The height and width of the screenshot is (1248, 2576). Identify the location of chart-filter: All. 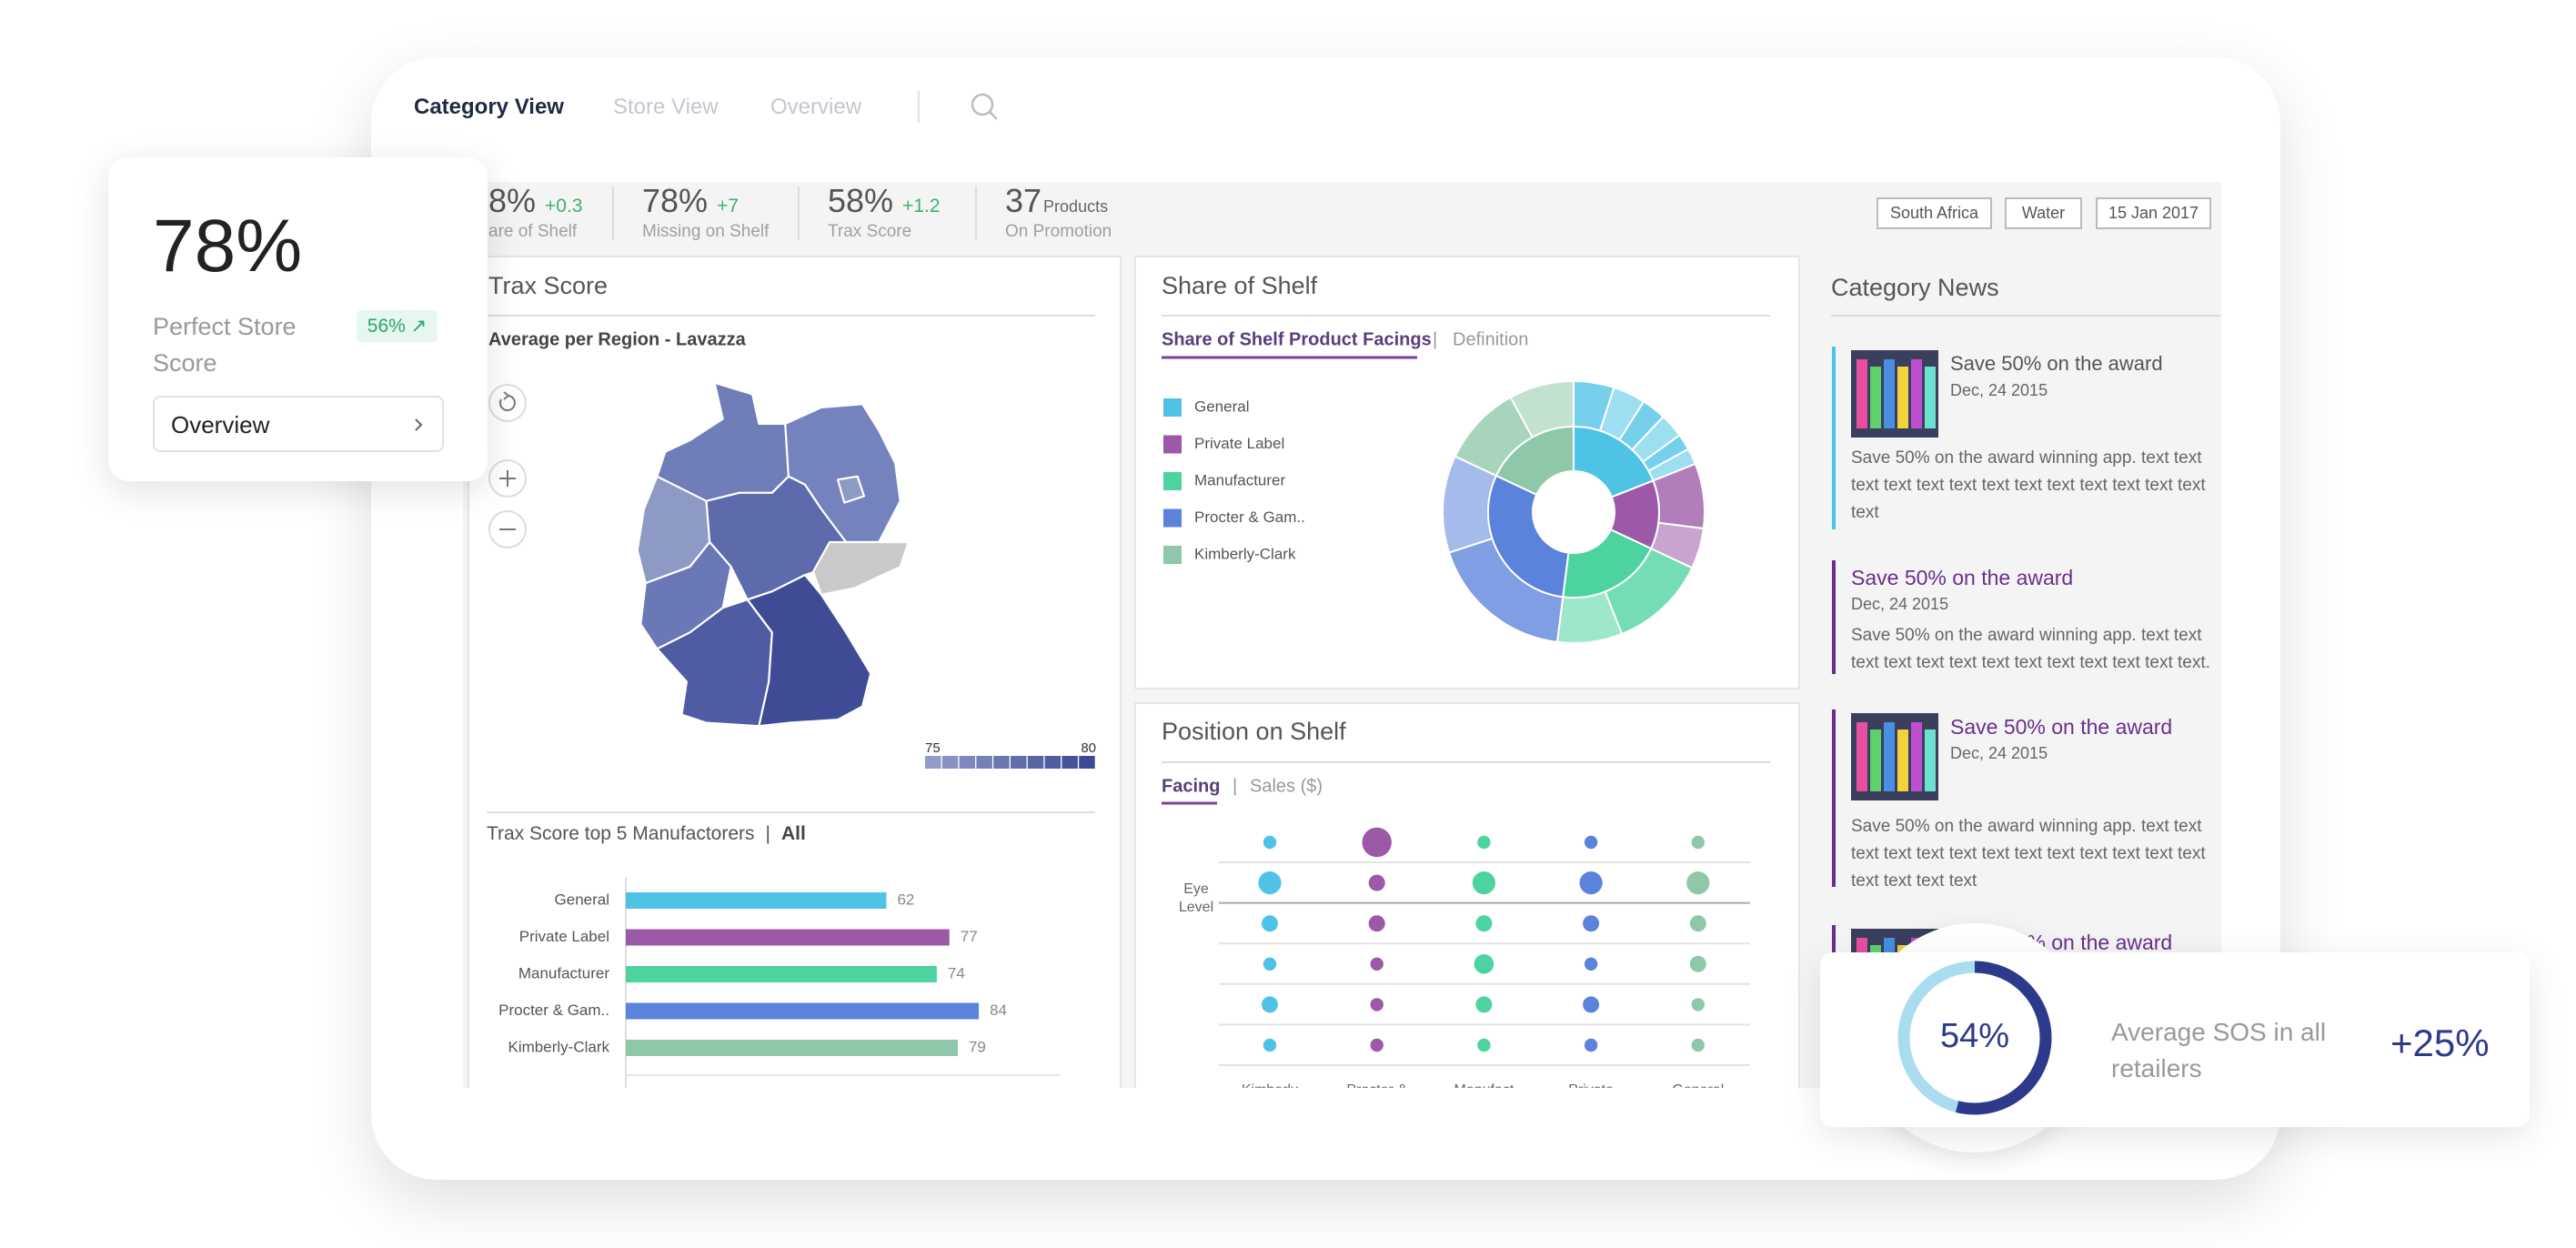
(793, 833).